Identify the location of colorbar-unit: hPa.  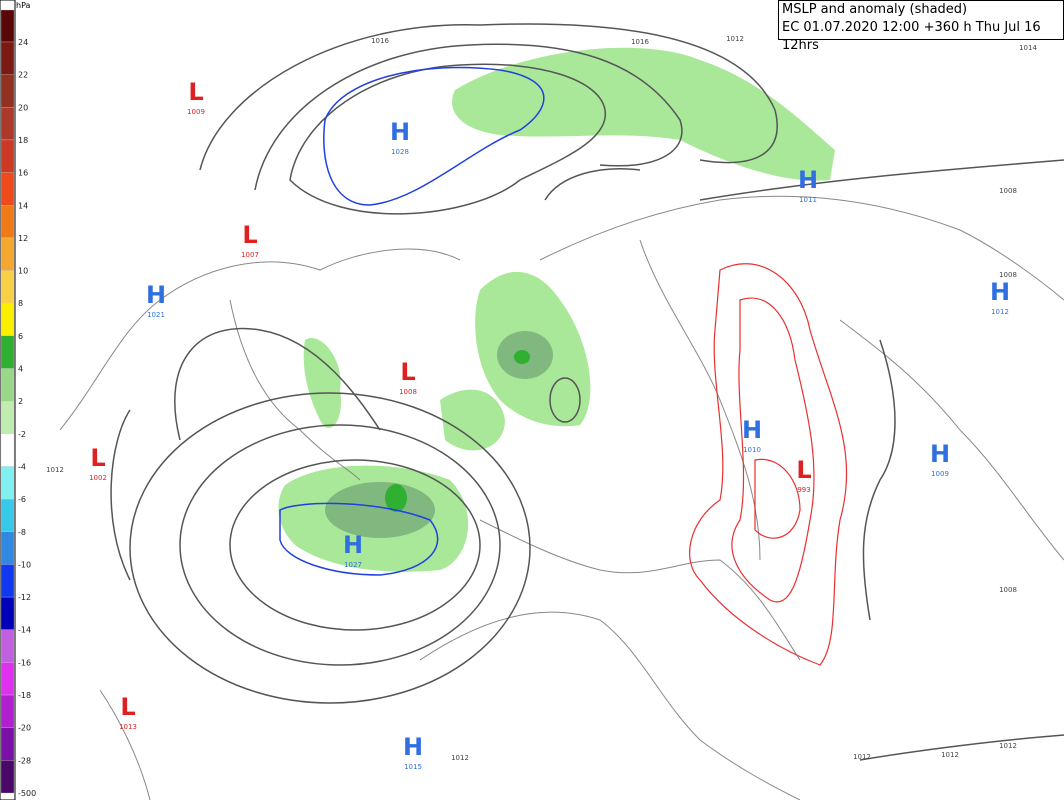
(23, 5).